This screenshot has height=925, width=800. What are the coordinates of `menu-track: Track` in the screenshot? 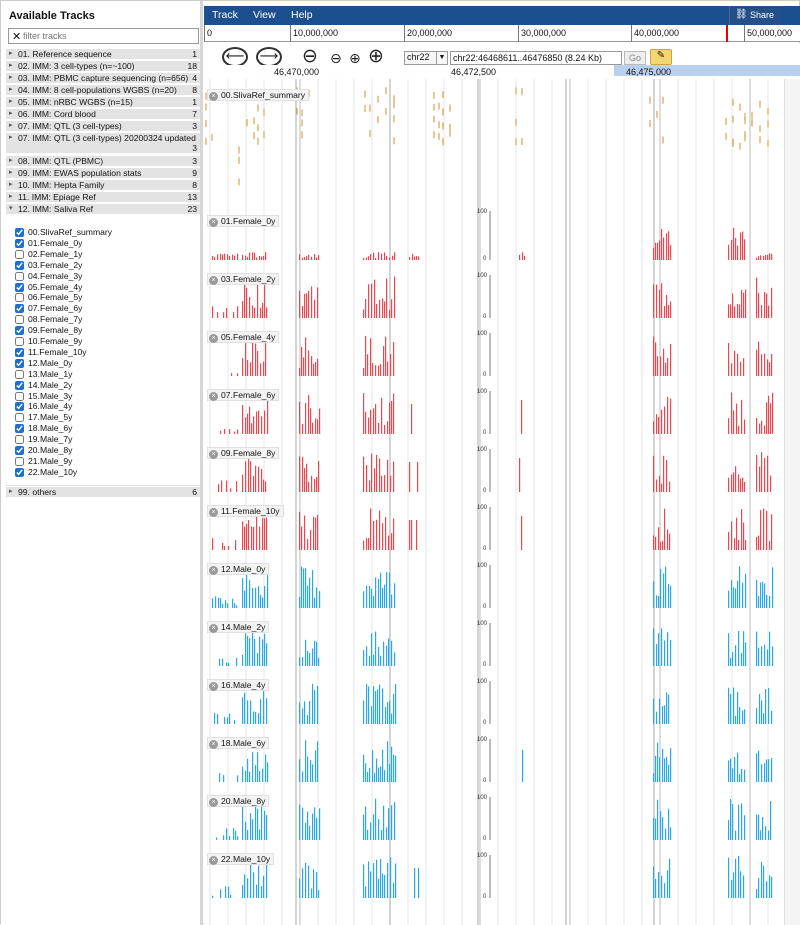 It's located at (225, 15).